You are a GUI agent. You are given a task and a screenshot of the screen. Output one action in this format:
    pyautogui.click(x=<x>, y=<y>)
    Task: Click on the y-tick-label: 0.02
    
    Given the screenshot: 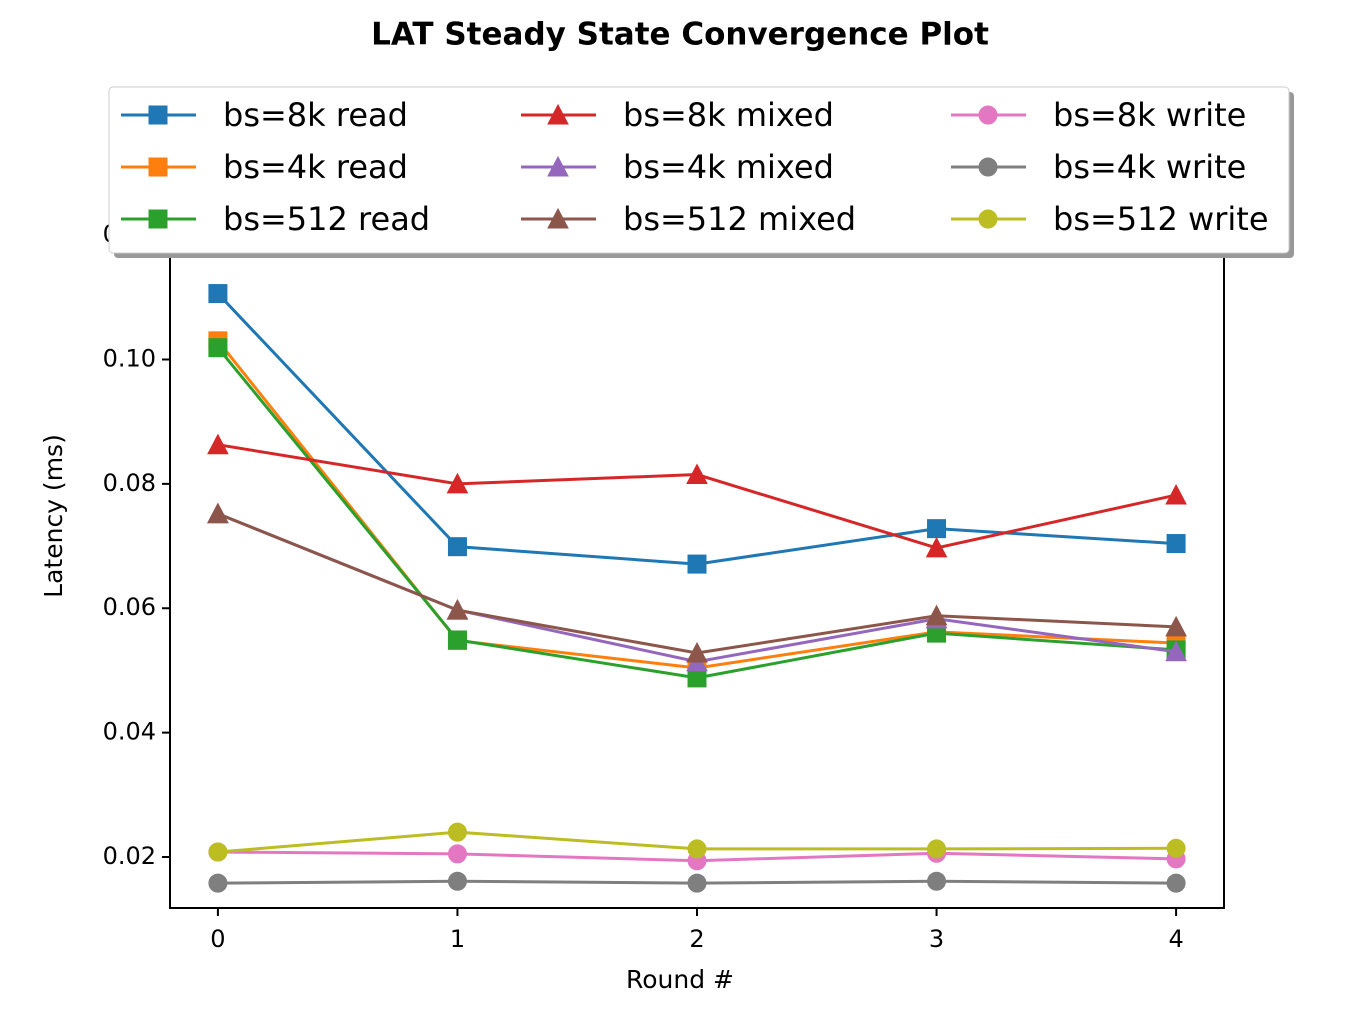 What is the action you would take?
    pyautogui.click(x=129, y=856)
    